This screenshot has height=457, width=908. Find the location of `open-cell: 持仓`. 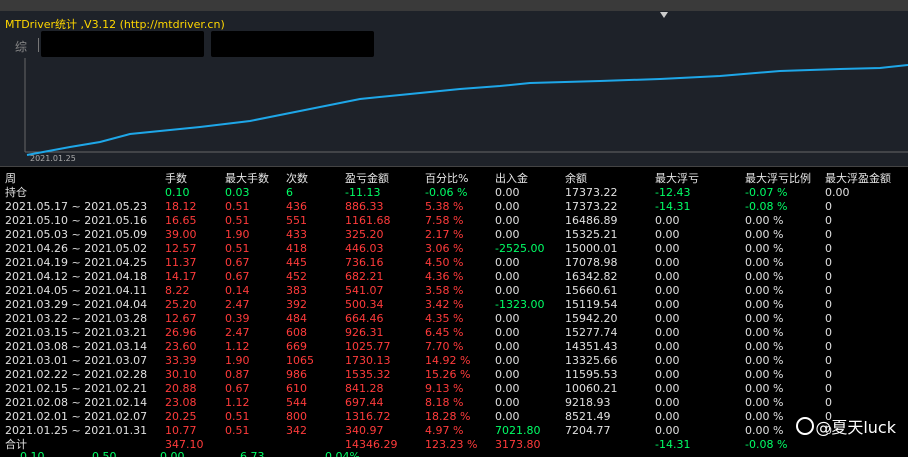

open-cell: 持仓 is located at coordinates (16, 192).